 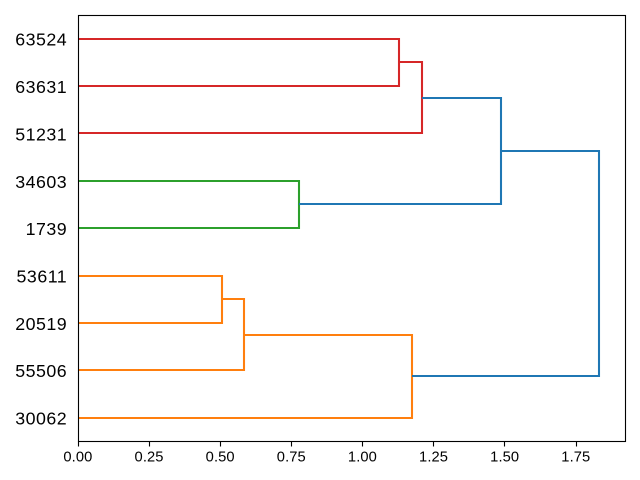 I want to click on svg-text: 63524, so click(x=41, y=40).